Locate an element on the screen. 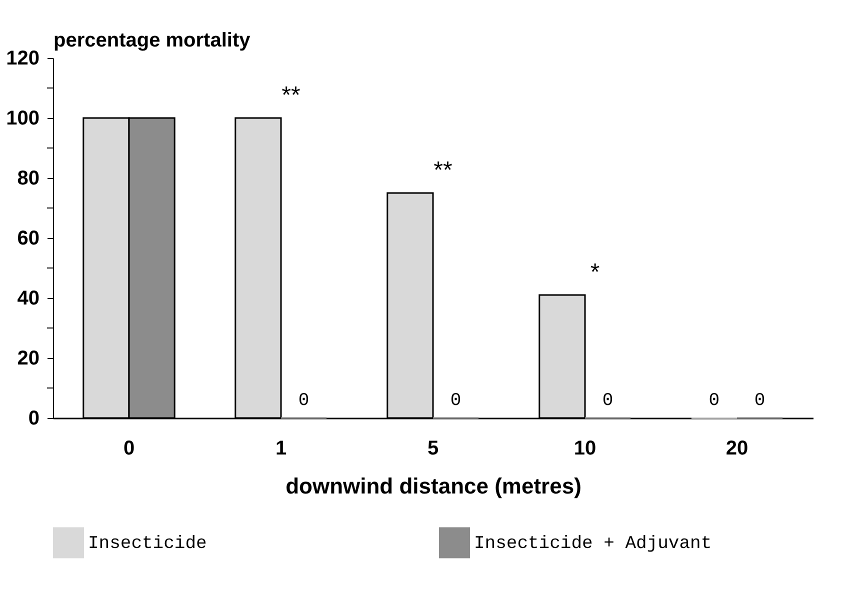 This screenshot has width=867, height=603. x-tick-label: 0 is located at coordinates (129, 449).